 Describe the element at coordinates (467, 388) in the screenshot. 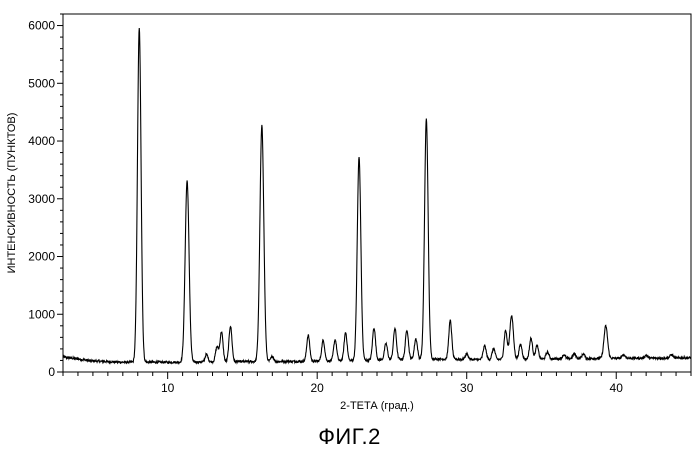

I see `x-tick-label: 30` at that location.